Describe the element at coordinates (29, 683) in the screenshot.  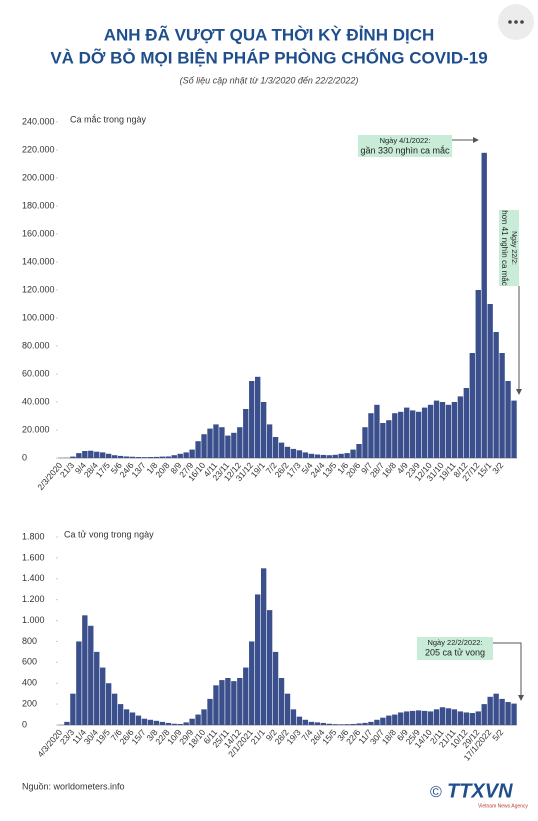
I see `y-tick-label: 400` at that location.